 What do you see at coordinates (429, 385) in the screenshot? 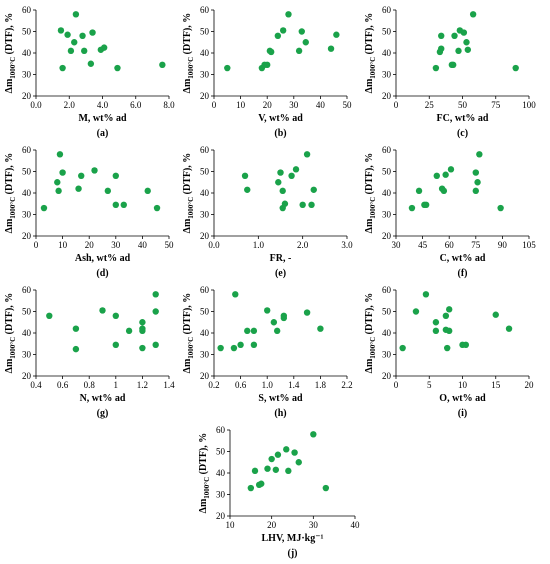
I see `x-tick-label: 5` at bounding box center [429, 385].